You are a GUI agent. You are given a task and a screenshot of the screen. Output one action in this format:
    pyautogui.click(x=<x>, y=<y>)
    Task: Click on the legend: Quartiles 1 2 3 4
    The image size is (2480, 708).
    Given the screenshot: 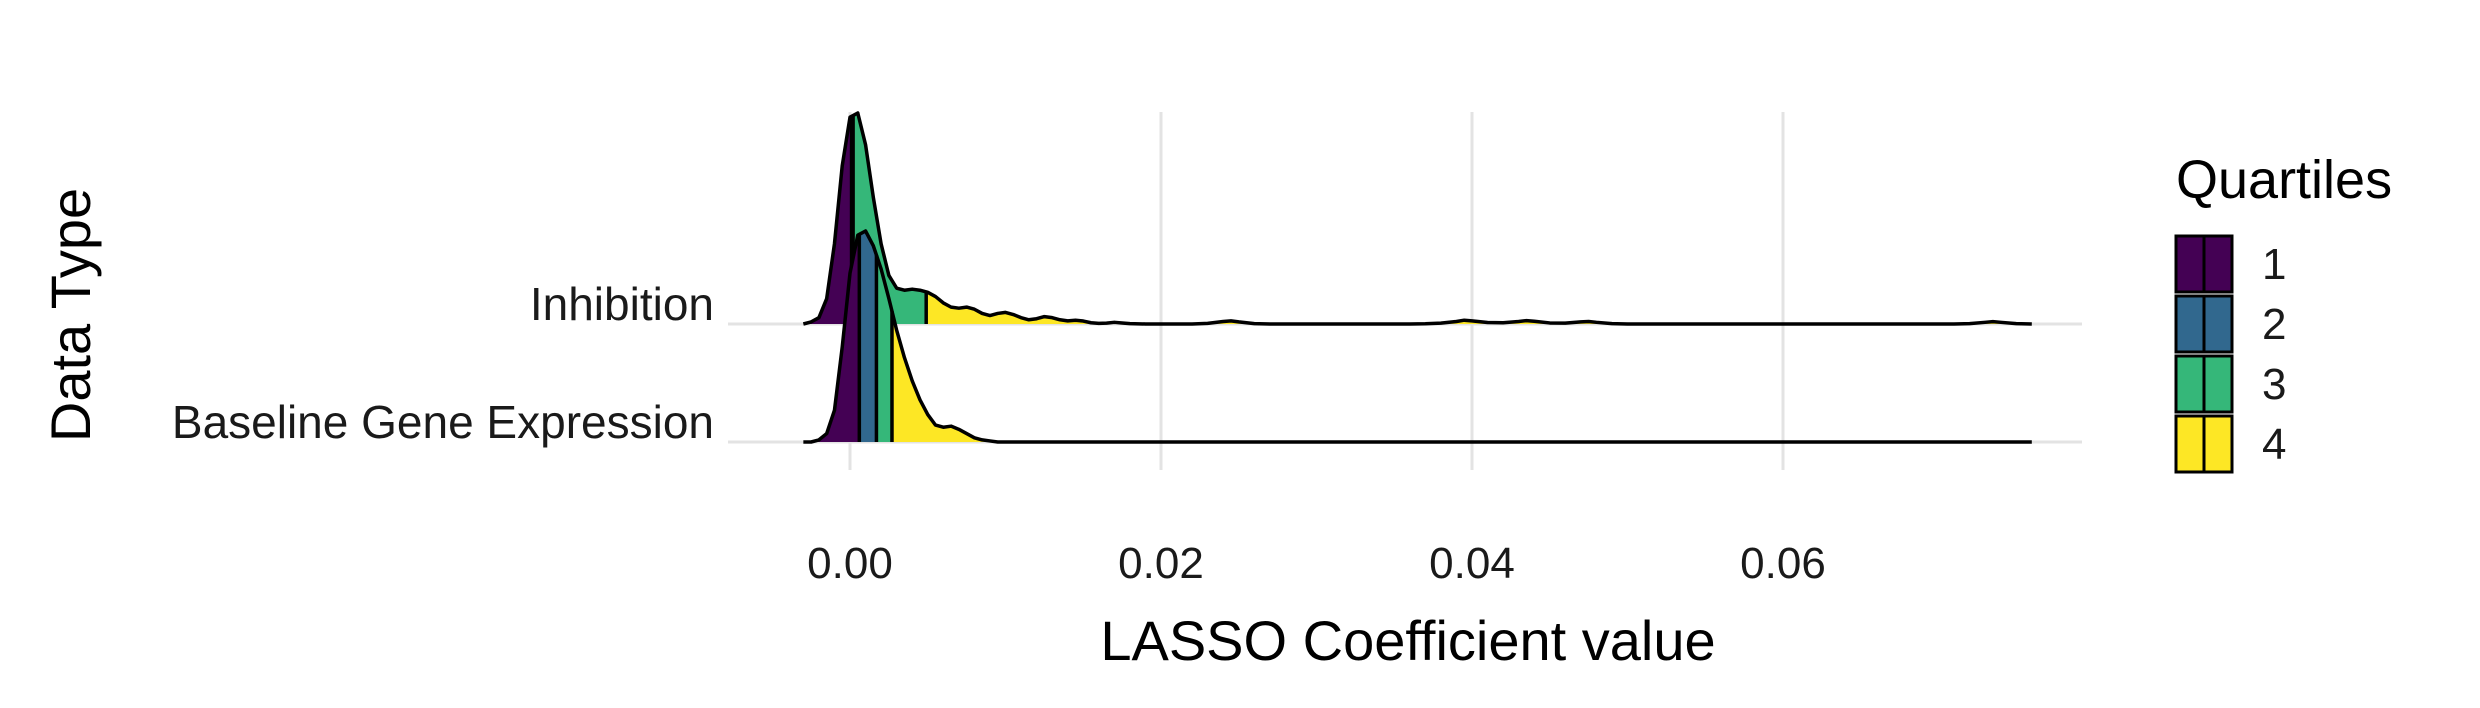 What is the action you would take?
    pyautogui.click(x=2283, y=312)
    